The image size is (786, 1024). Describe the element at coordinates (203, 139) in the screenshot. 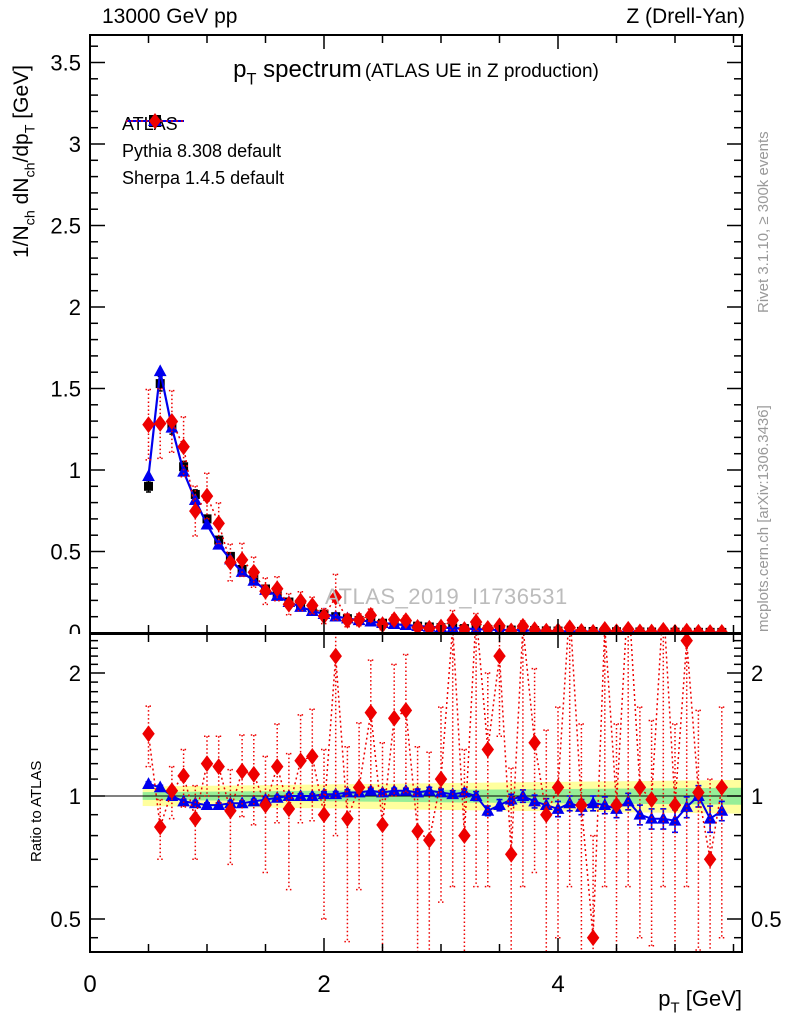

I see `legend-item-pythia: Pythia 8.308 default` at that location.